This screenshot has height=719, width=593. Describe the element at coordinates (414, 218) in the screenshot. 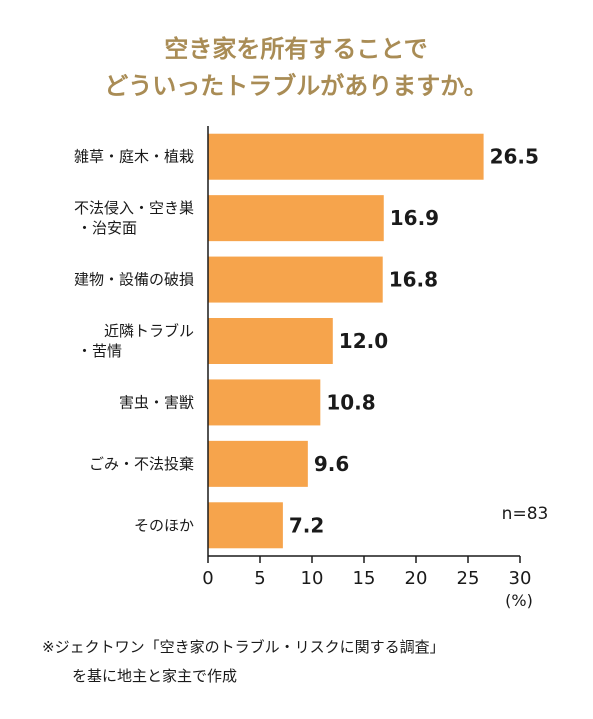

I see `value-label-1: 16.9` at that location.